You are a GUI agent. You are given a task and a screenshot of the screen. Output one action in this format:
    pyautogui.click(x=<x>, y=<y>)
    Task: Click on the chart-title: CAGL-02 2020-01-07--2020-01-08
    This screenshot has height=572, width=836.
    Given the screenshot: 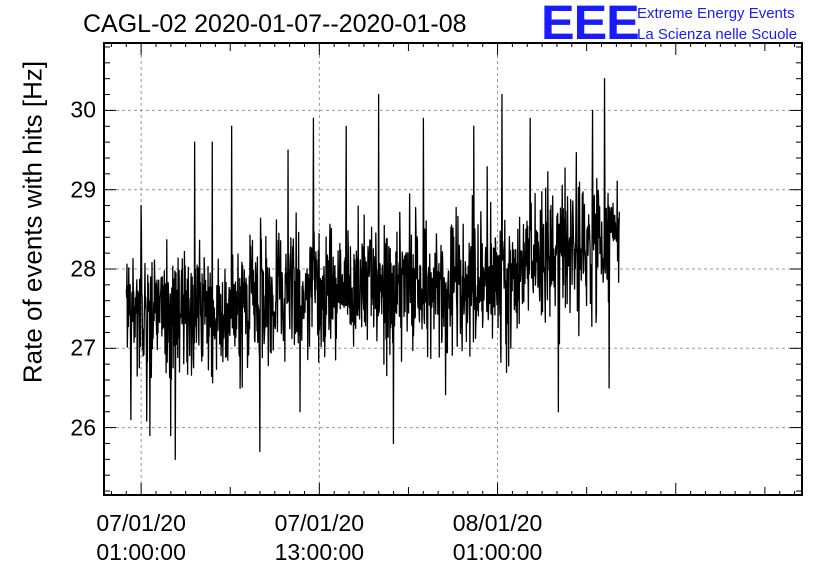 What is the action you would take?
    pyautogui.click(x=275, y=24)
    